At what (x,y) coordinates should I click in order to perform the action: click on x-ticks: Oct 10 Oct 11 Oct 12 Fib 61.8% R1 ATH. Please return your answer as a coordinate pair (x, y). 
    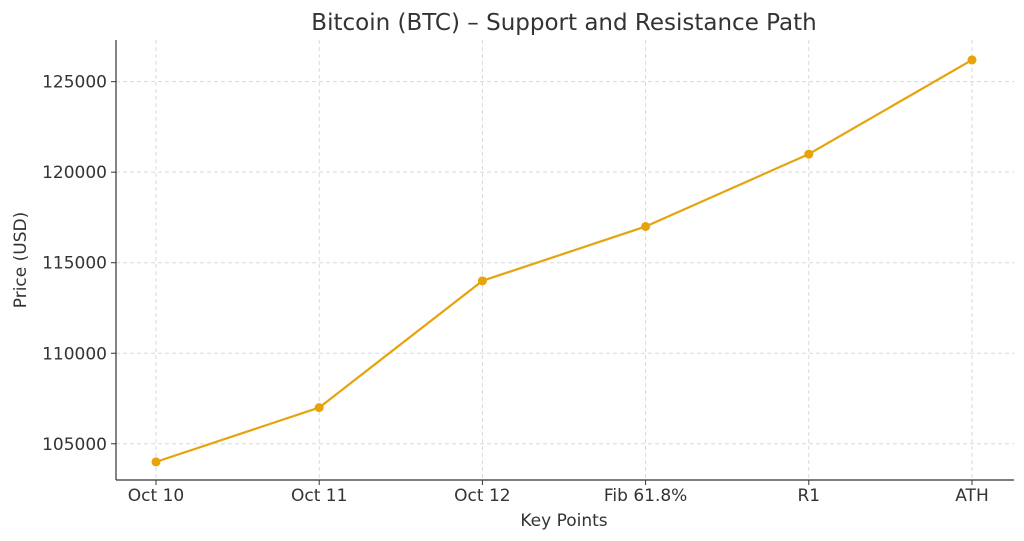
    Looking at the image, I should click on (558, 493).